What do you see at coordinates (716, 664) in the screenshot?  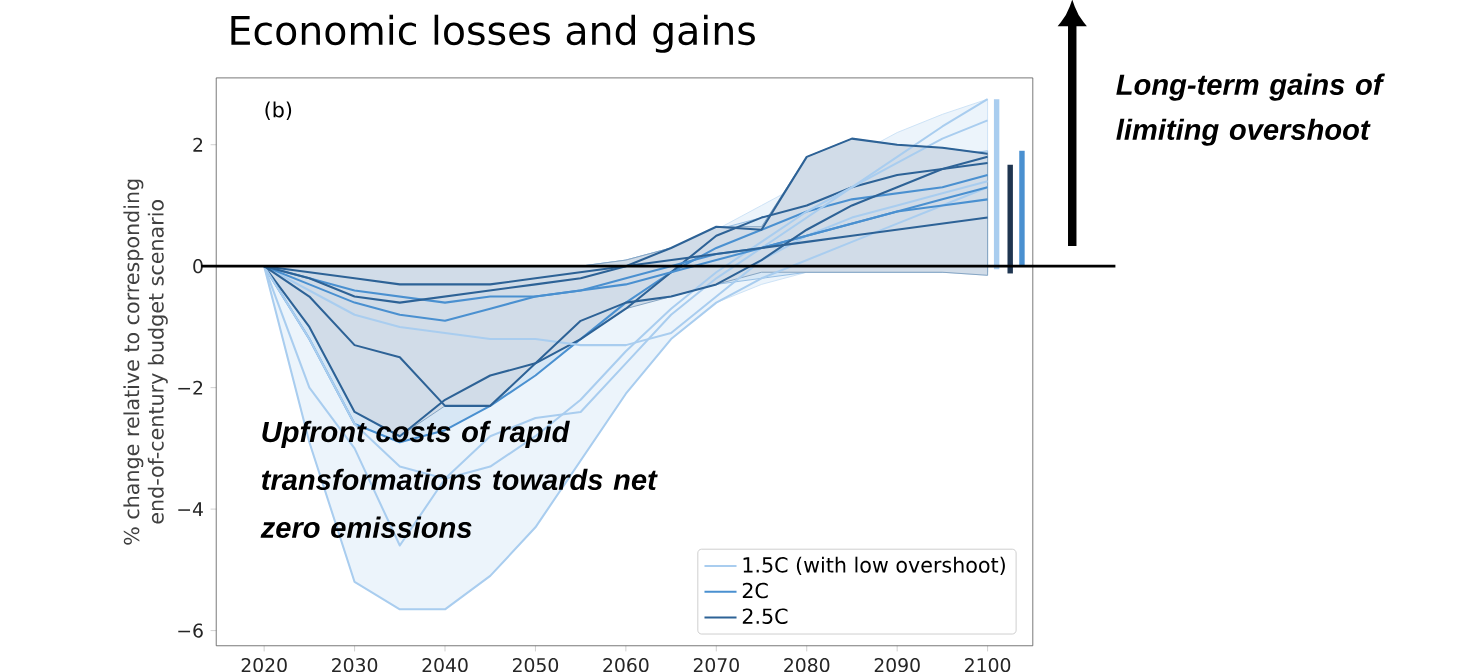 I see `x-tick-label: 2070` at bounding box center [716, 664].